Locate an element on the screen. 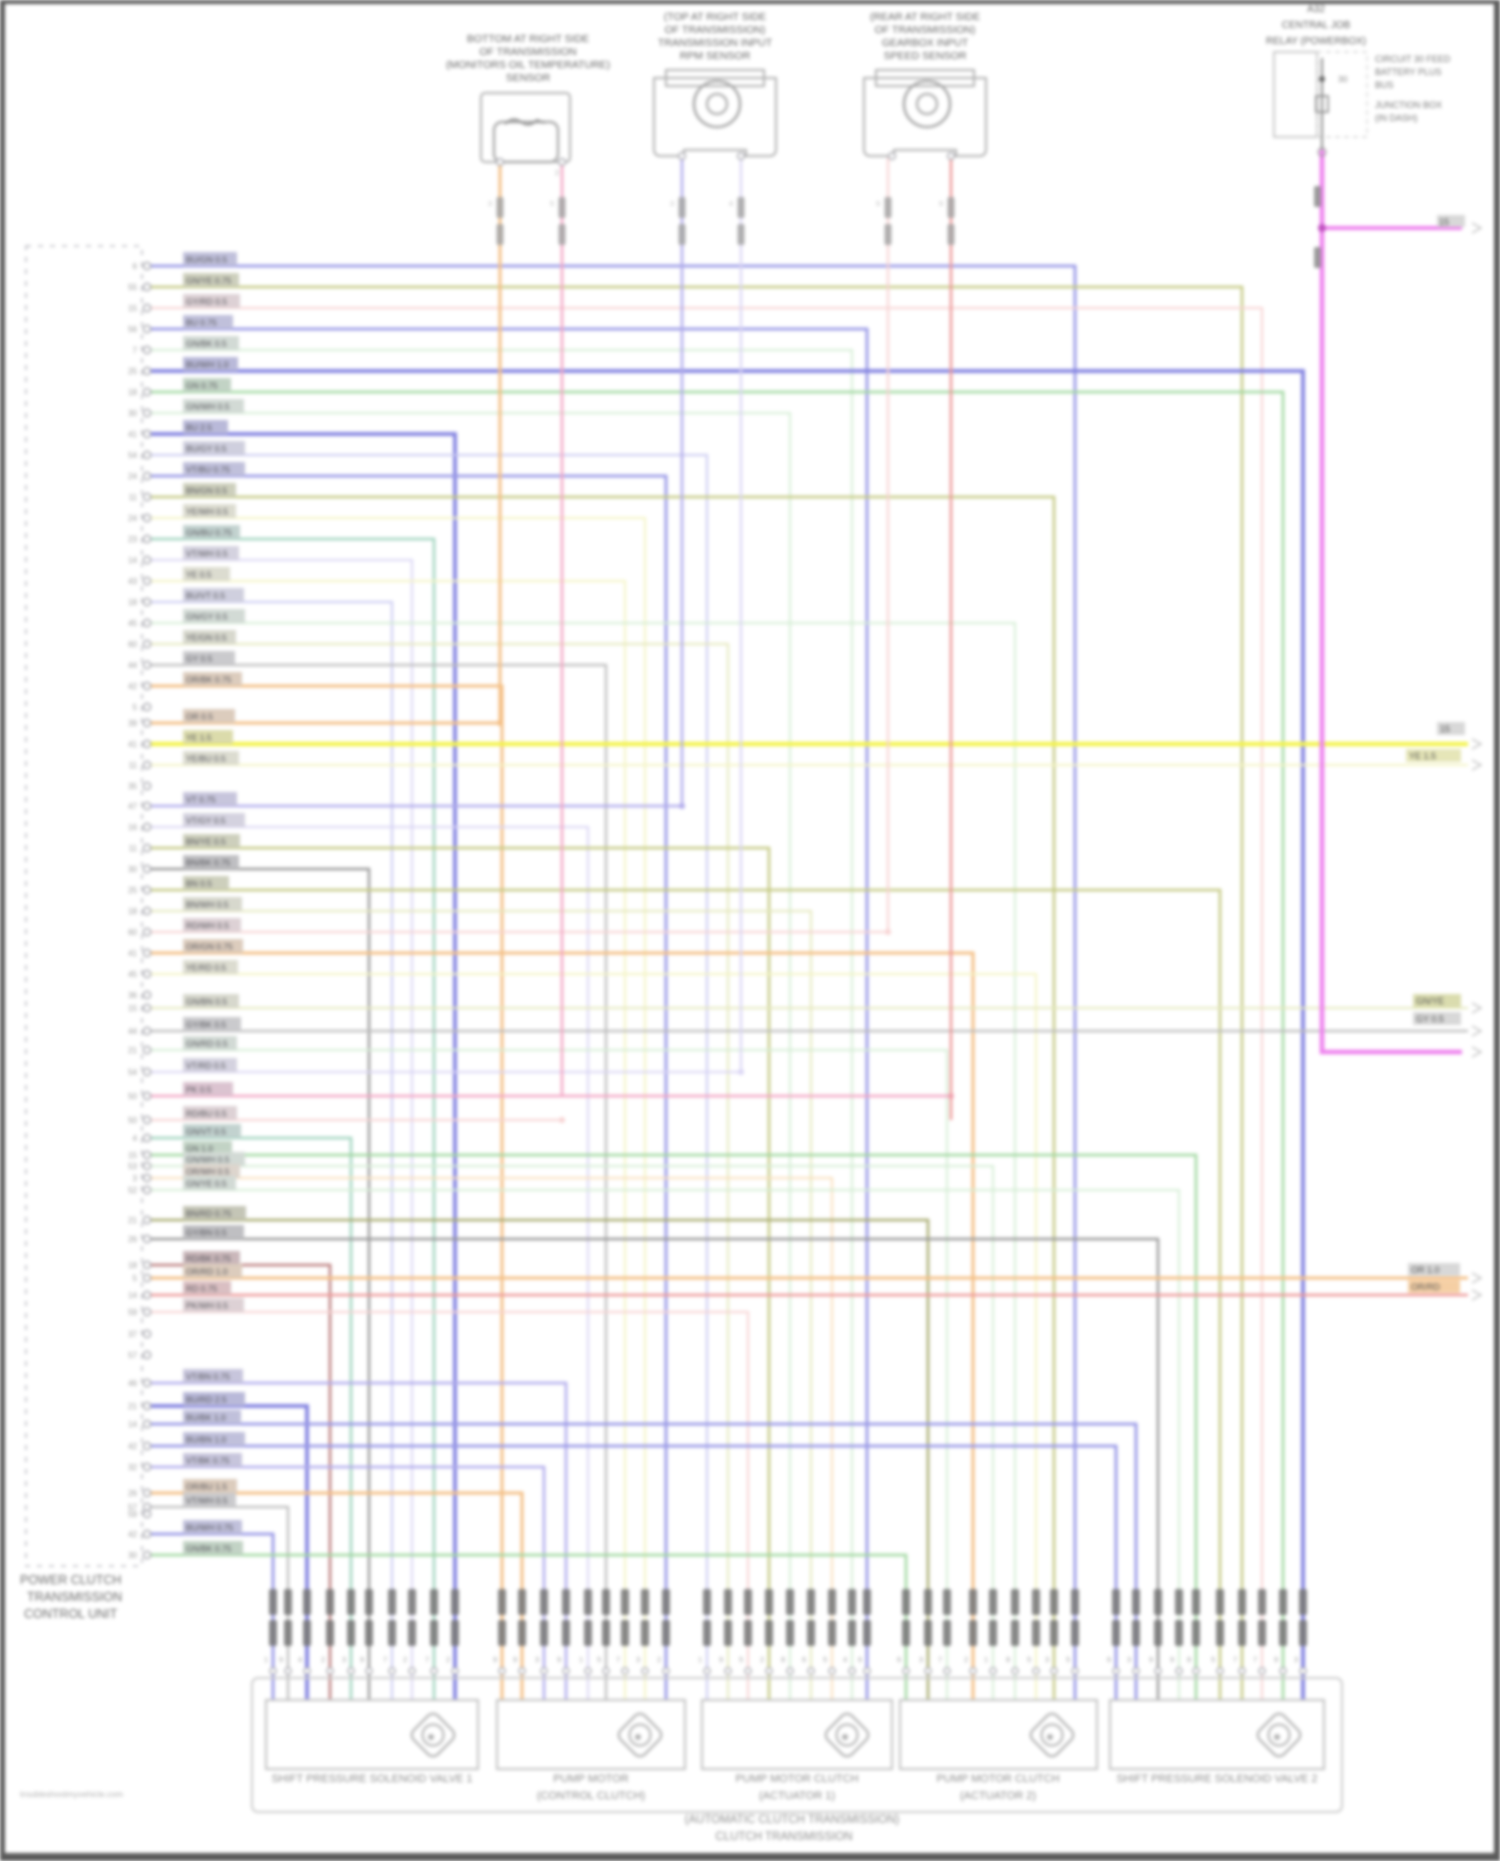 This screenshot has width=1500, height=1861. svg-text: 42 is located at coordinates (132, 1534).